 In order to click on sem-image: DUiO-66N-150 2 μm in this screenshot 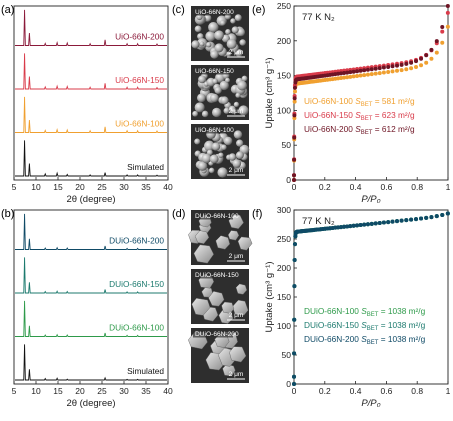, I will do `click(220, 296)`.